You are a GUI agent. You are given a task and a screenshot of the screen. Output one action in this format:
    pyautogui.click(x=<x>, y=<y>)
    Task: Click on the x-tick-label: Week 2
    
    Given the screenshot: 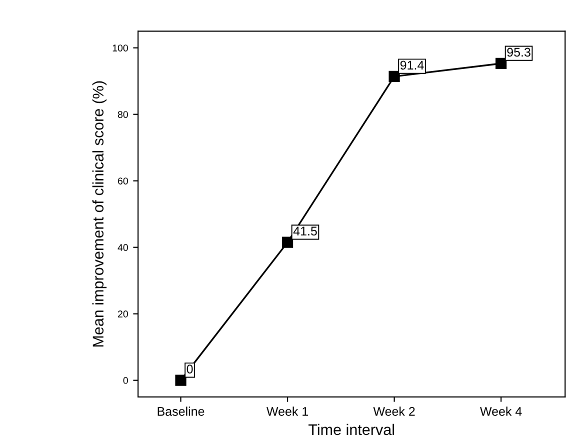 What is the action you would take?
    pyautogui.click(x=394, y=411)
    